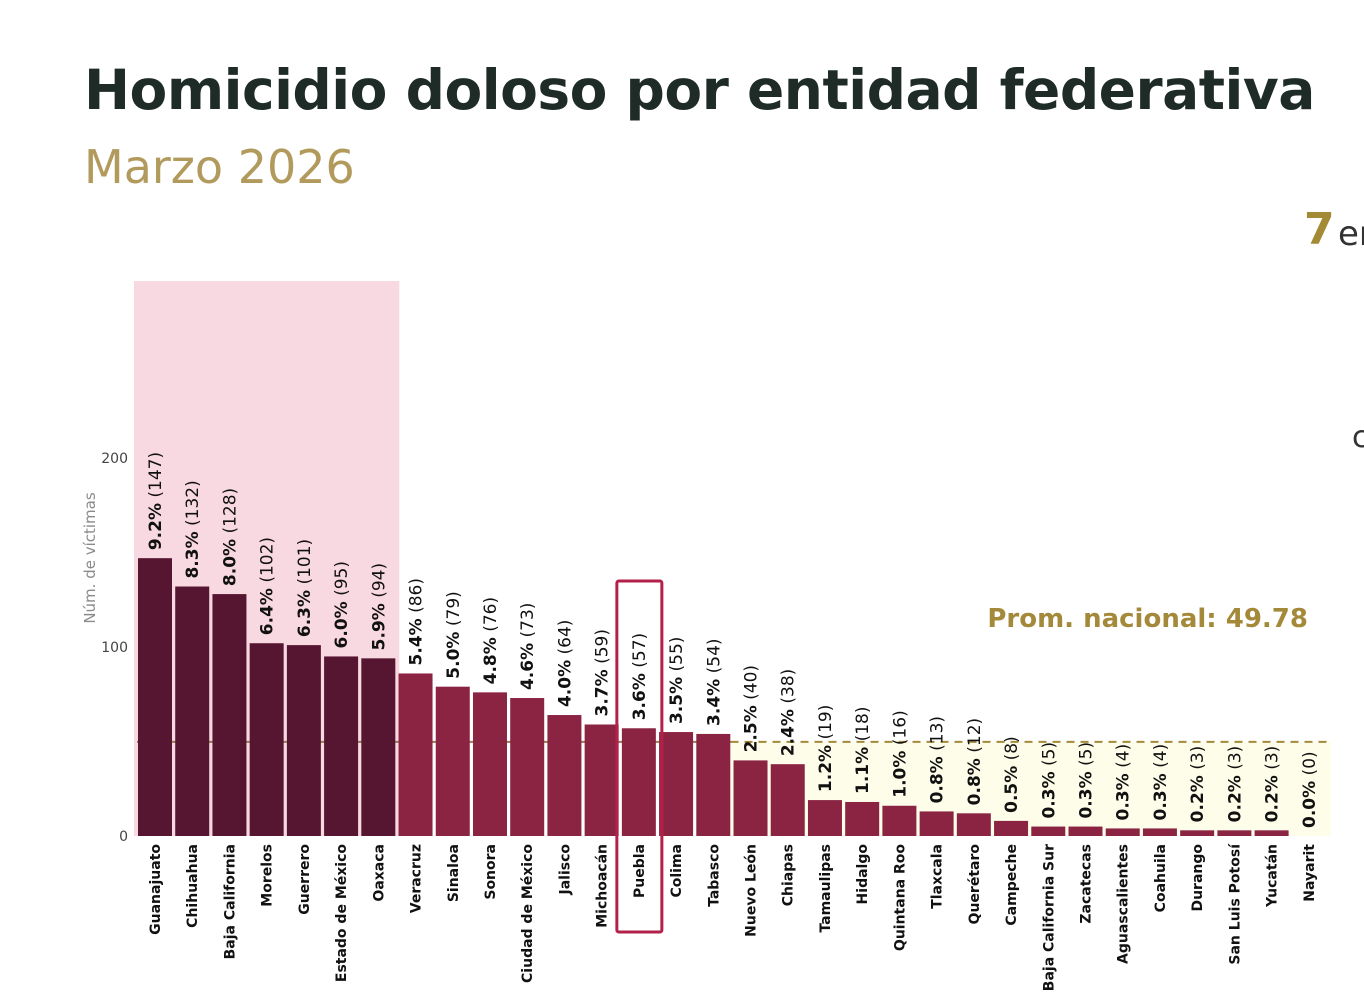  What do you see at coordinates (826, 888) in the screenshot?
I see `x-tick-label: Tamaulipas` at bounding box center [826, 888].